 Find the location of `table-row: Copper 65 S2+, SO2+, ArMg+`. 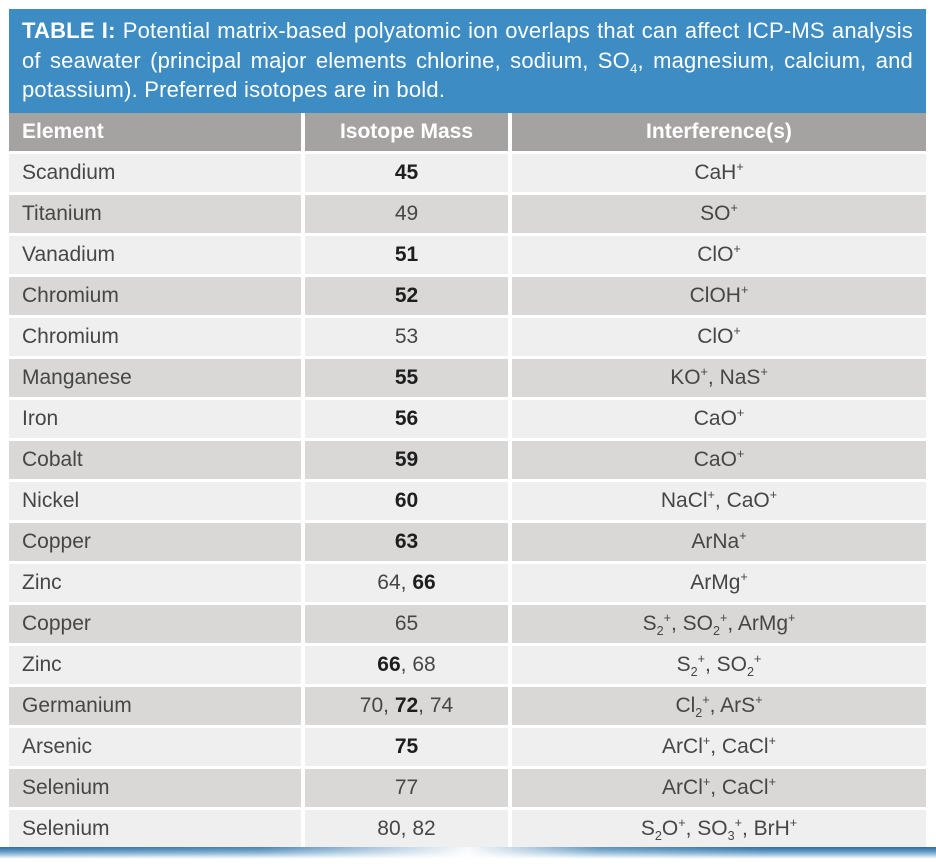

table-row: Copper 65 S2+, SO2+, ArMg+ is located at coordinates (467, 625).